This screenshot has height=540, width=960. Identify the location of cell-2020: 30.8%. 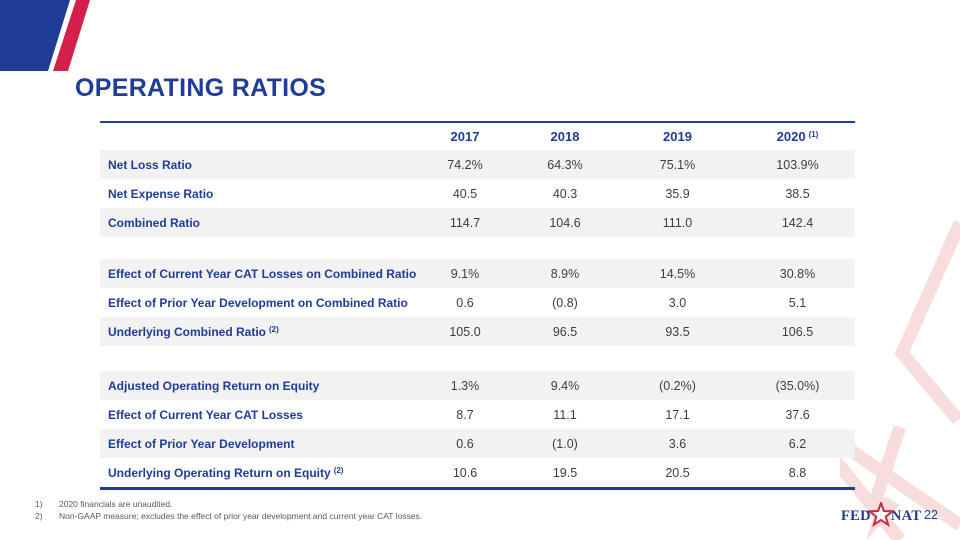
(797, 273).